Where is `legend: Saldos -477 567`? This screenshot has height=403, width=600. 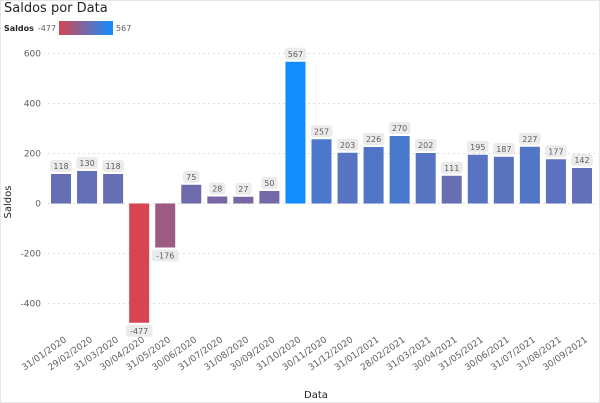 legend: Saldos -477 567 is located at coordinates (67, 28).